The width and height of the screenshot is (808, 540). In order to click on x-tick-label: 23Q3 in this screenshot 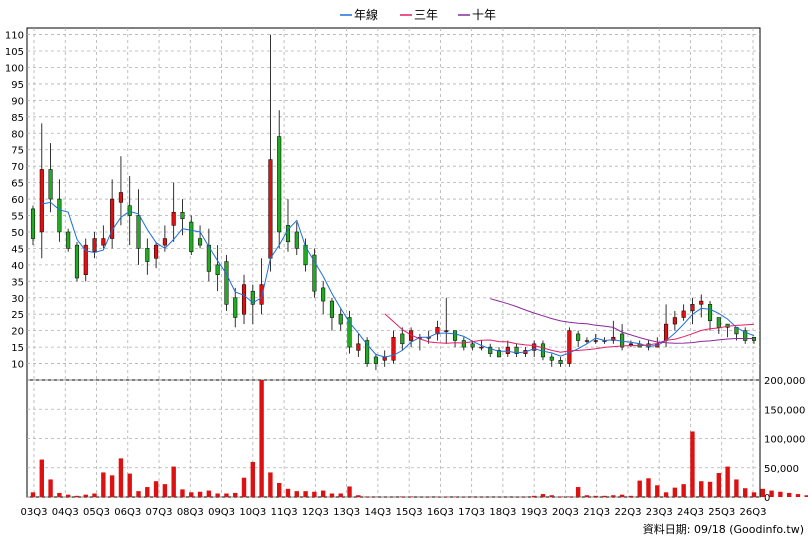, I will do `click(659, 512)`.